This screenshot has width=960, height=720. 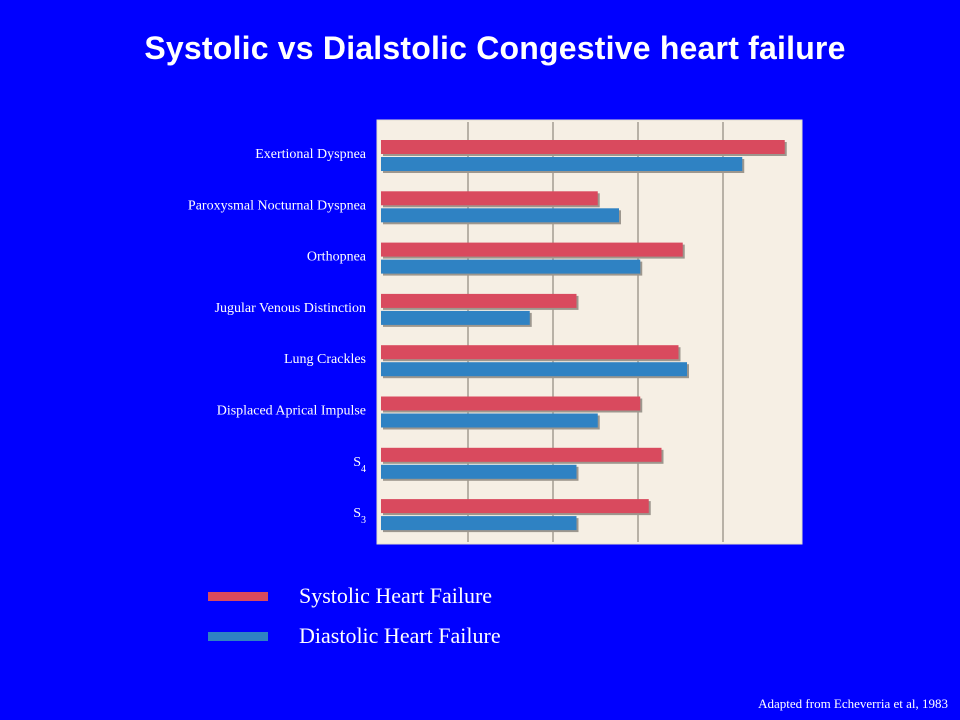 What do you see at coordinates (400, 635) in the screenshot?
I see `legend-label-diastolic: Diastolic Heart Failure` at bounding box center [400, 635].